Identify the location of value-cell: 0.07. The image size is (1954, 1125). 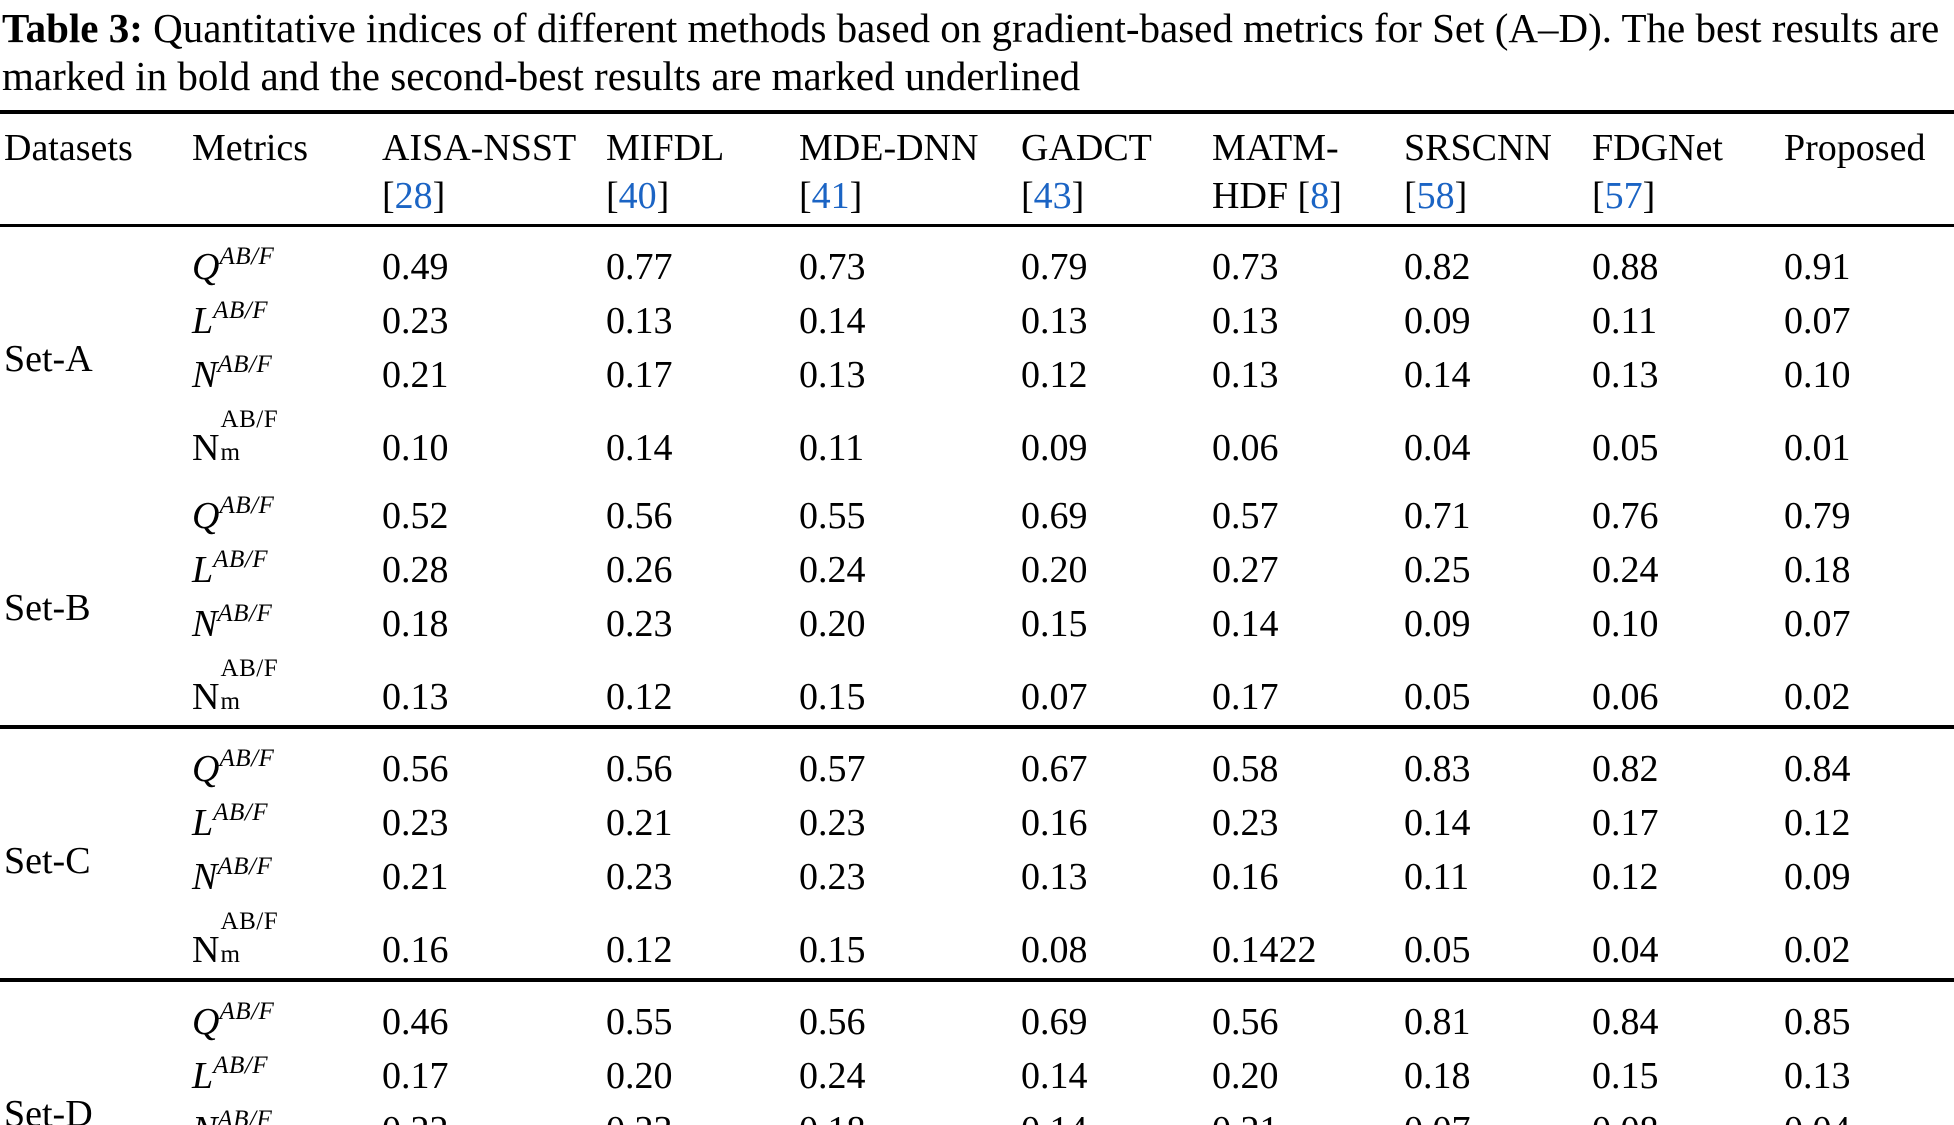
(1054, 696).